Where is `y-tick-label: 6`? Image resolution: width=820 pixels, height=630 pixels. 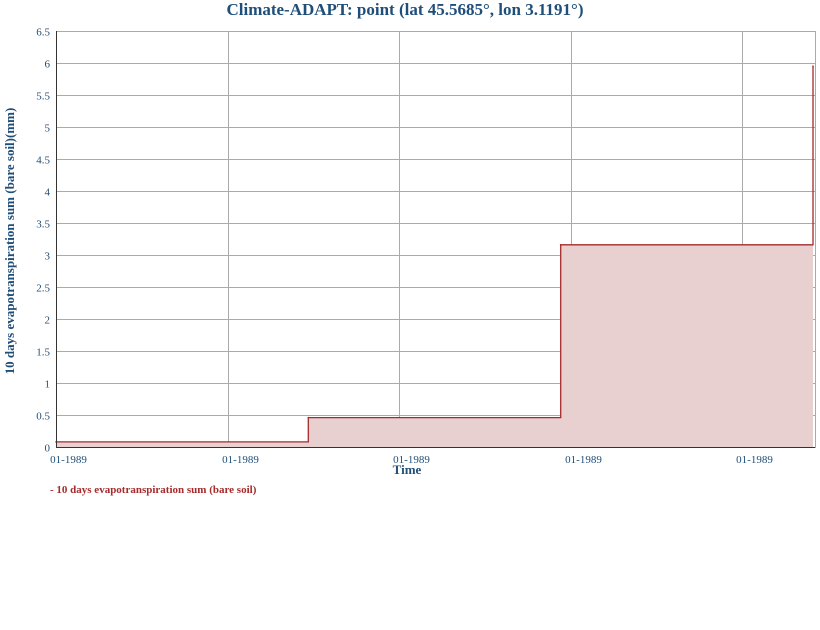
y-tick-label: 6 is located at coordinates (48, 65).